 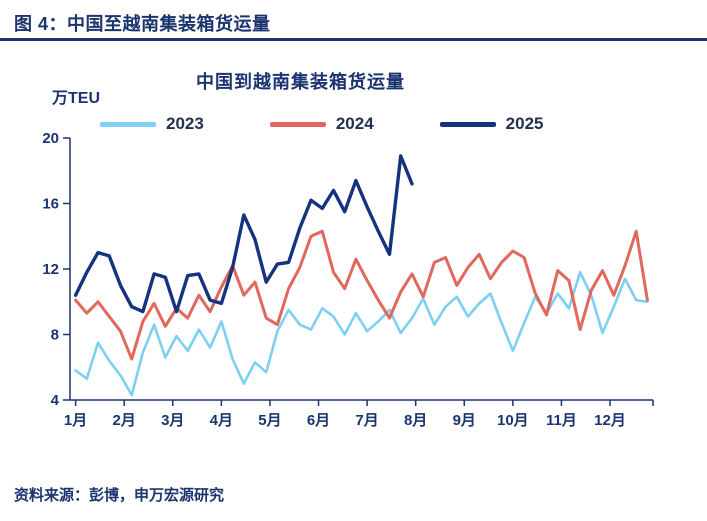 What do you see at coordinates (366, 420) in the screenshot?
I see `svg-text: 7月` at bounding box center [366, 420].